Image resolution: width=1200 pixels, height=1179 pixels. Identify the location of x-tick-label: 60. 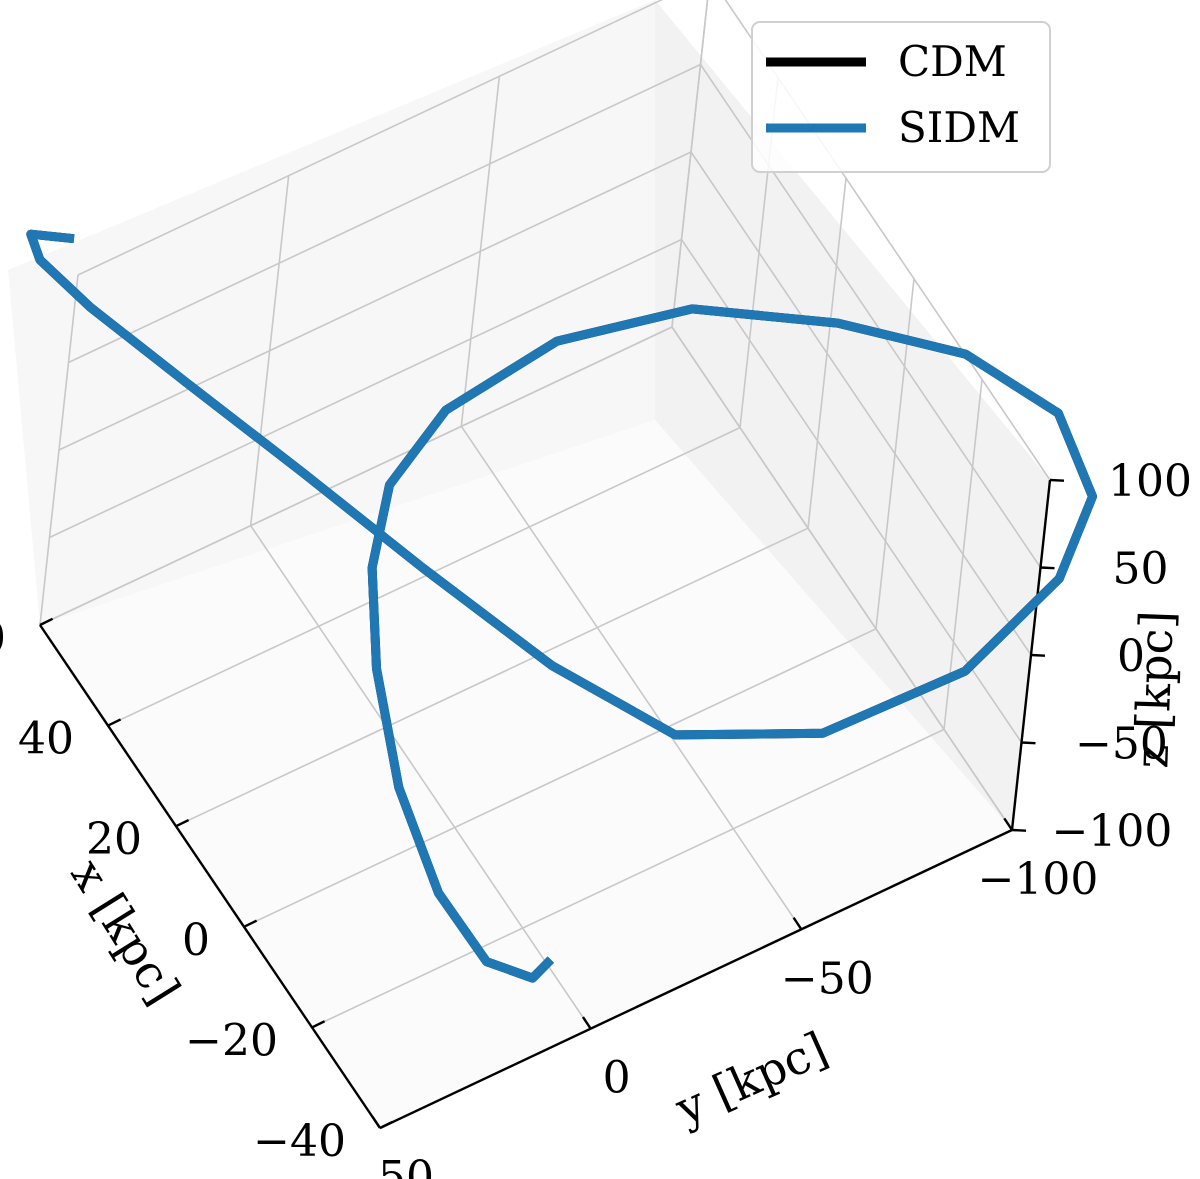
(3, 638).